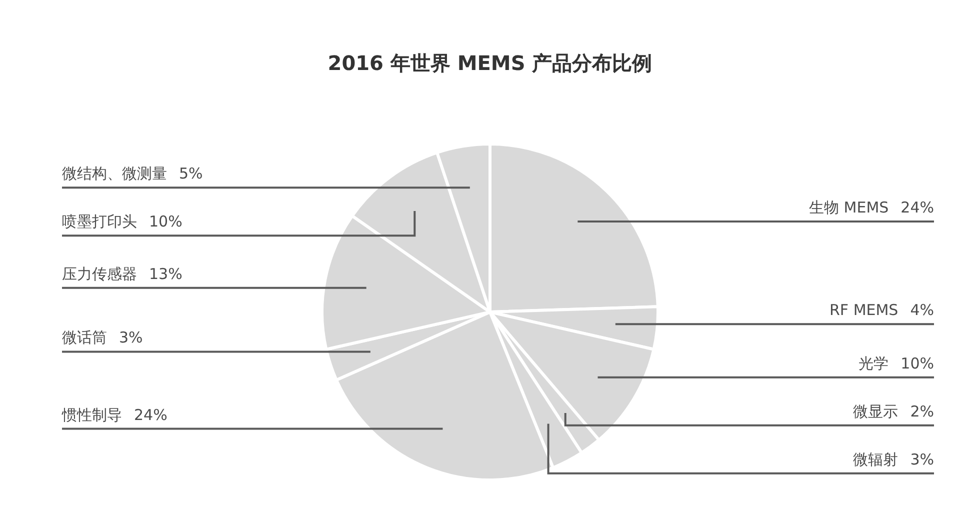  Describe the element at coordinates (165, 273) in the screenshot. I see `data-label: 13%` at that location.